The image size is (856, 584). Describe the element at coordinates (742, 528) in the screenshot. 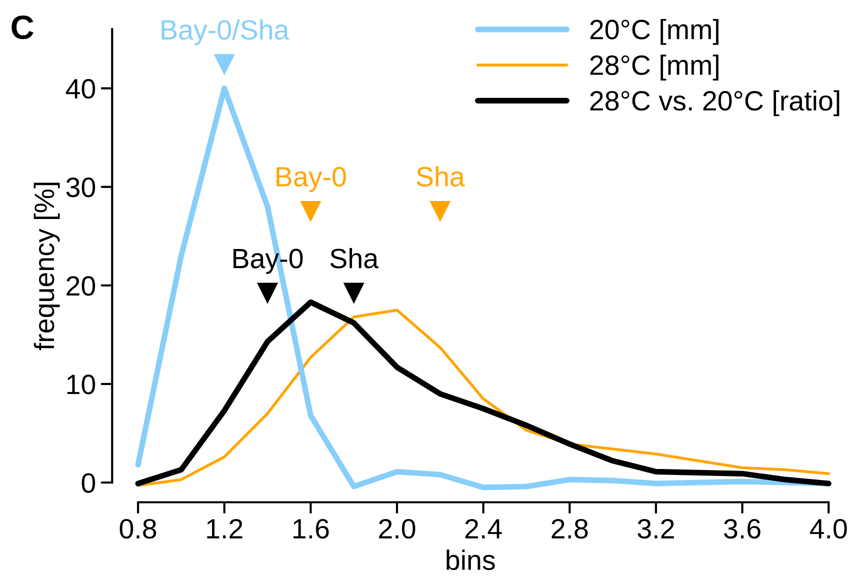

I see `x-tick-label: 3.6` at that location.